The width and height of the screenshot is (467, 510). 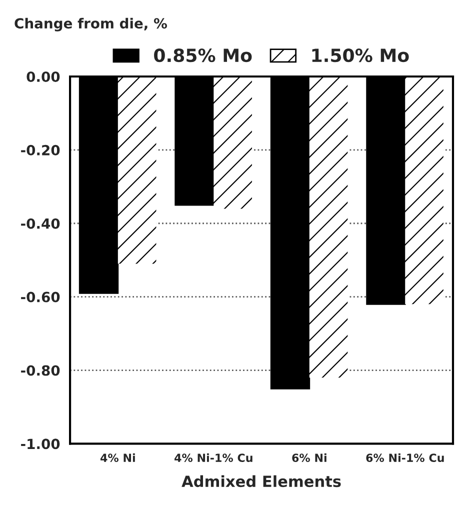 What do you see at coordinates (40, 297) in the screenshot?
I see `y-tick-label: -0.60` at bounding box center [40, 297].